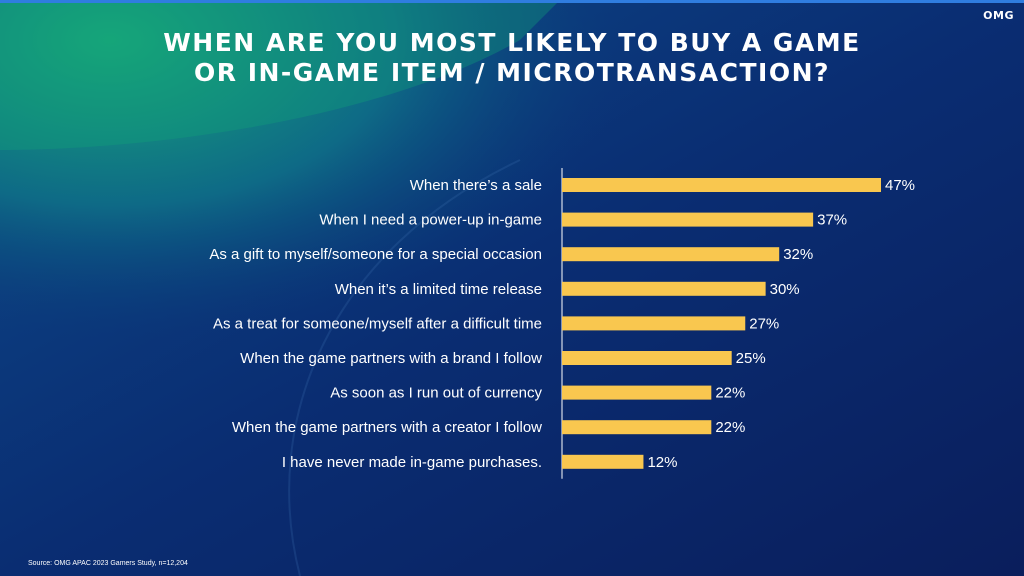 This screenshot has height=576, width=1024. Describe the element at coordinates (512, 42) in the screenshot. I see `title-line-1: WHEN ARE YOU MOST LIKELY TO BUY A GAME` at that location.